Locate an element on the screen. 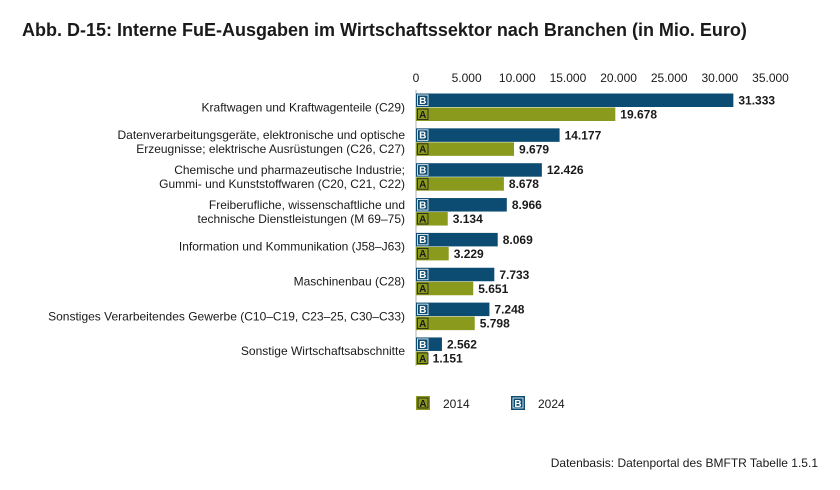  x-tick-label: 0 is located at coordinates (416, 78).